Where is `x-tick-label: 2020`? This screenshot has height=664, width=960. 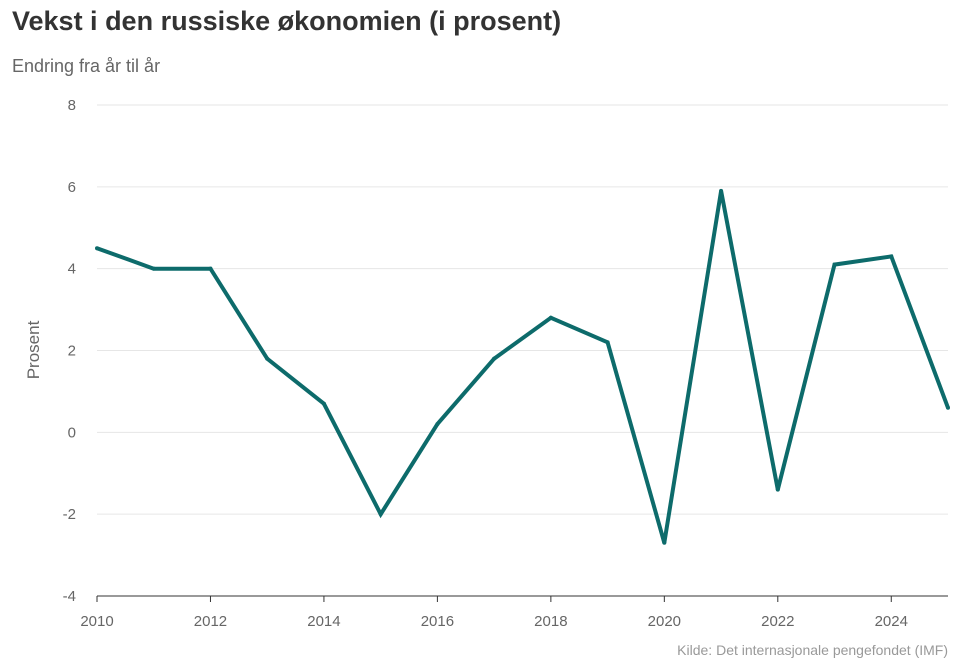
x-tick-label: 2020 is located at coordinates (664, 621).